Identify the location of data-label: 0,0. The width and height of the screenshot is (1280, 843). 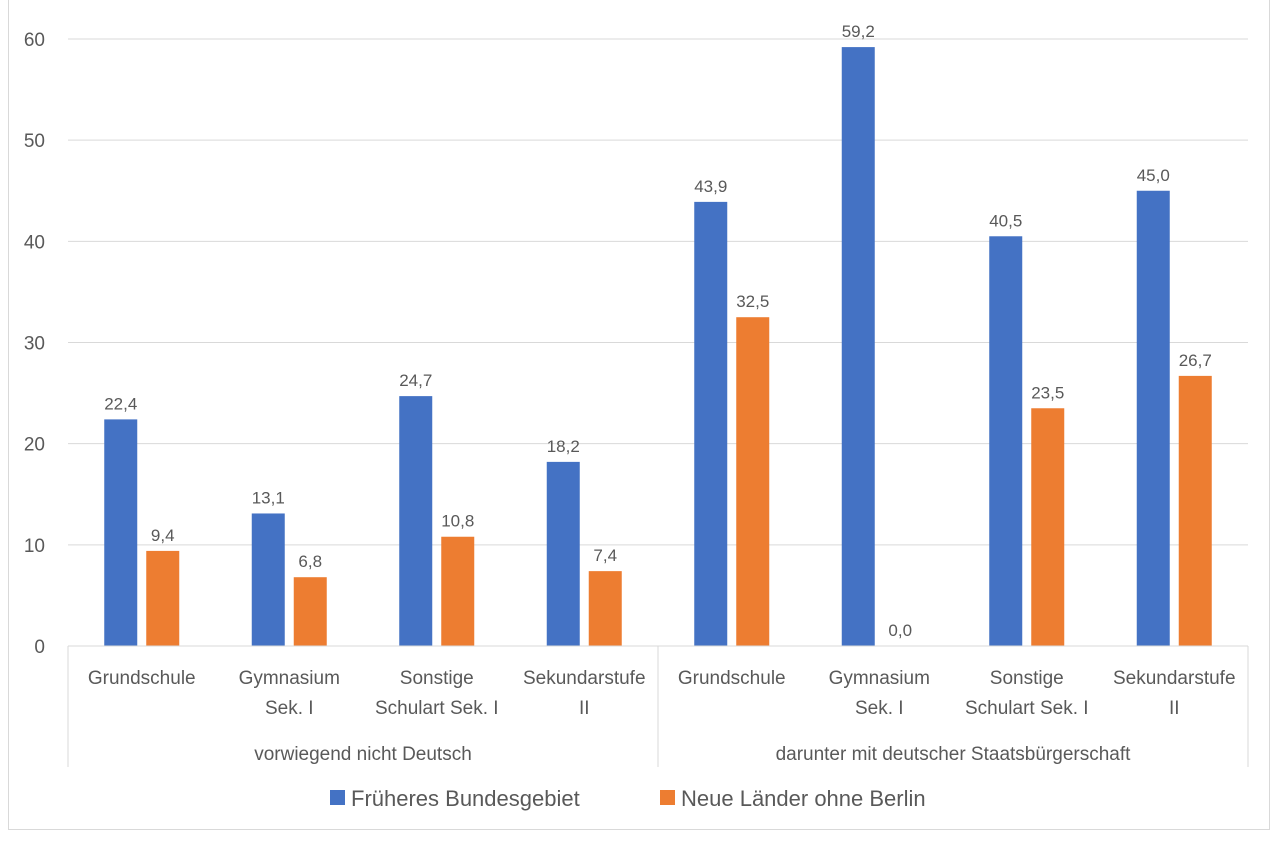
(900, 630).